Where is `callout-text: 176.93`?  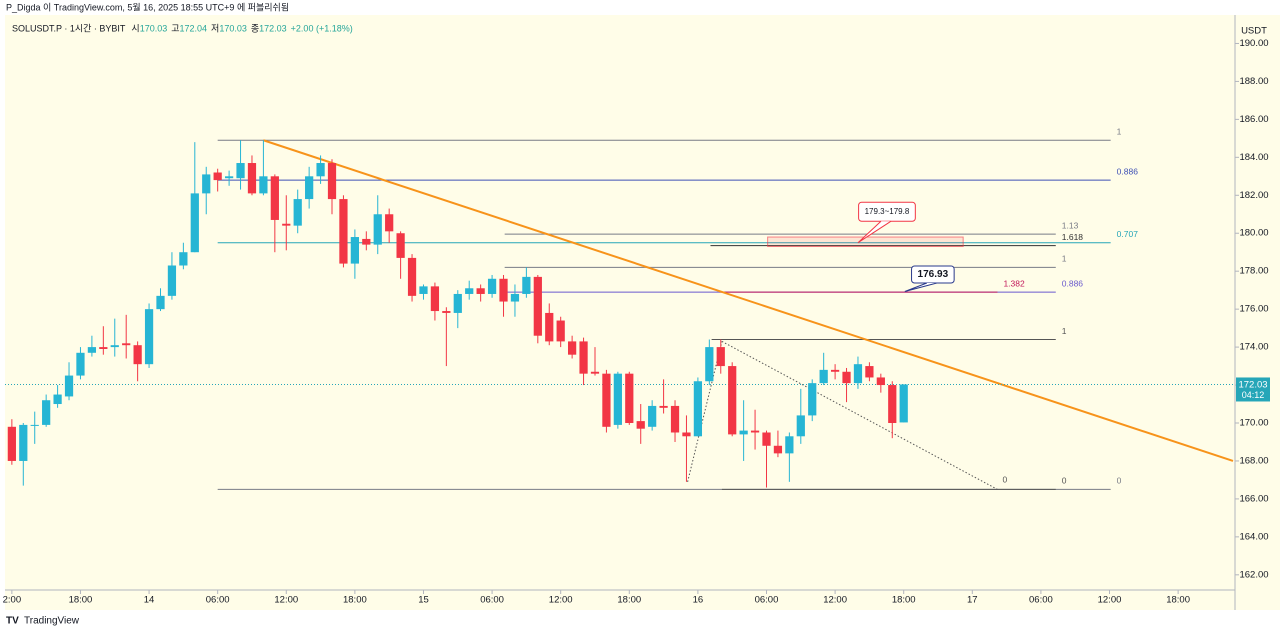 callout-text: 176.93 is located at coordinates (933, 274).